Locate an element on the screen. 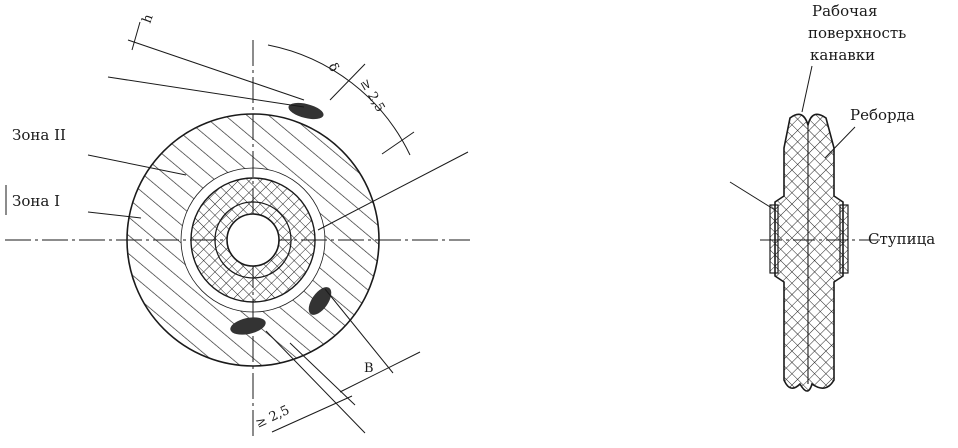 The image size is (958, 448). zone-2-label: Зона II is located at coordinates (39, 135).